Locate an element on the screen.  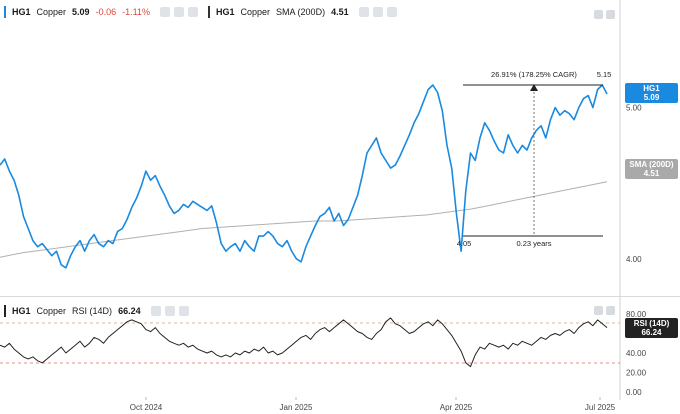
sma-tag-label: SMA (200D) is located at coordinates (651, 164).